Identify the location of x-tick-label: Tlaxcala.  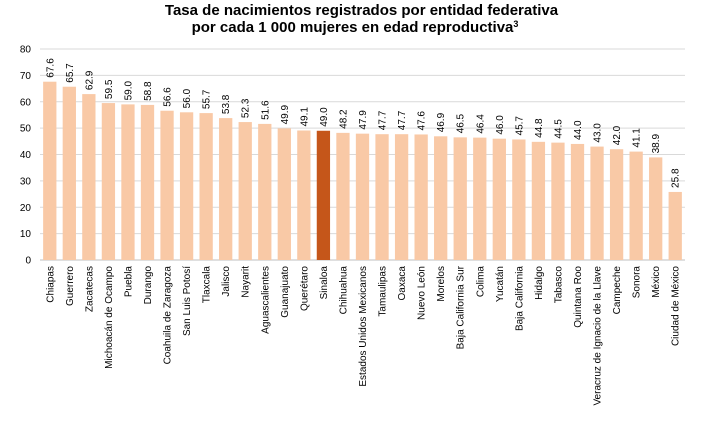
(207, 285).